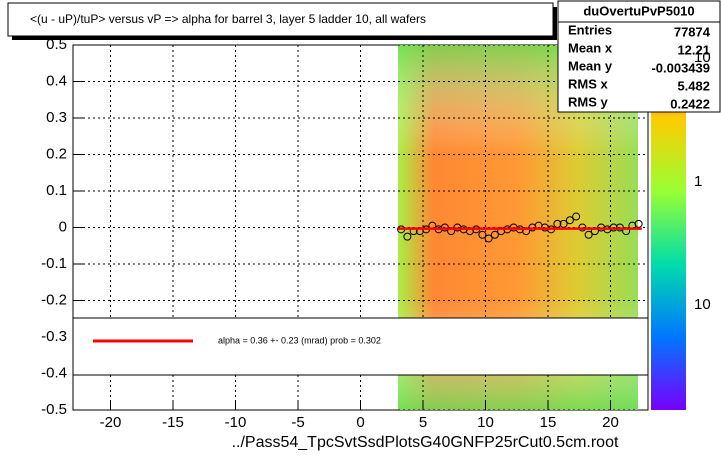  Describe the element at coordinates (299, 340) in the screenshot. I see `fit-label: alpha = 0.36 +- 0.23 (mrad) prob = 0.302` at that location.